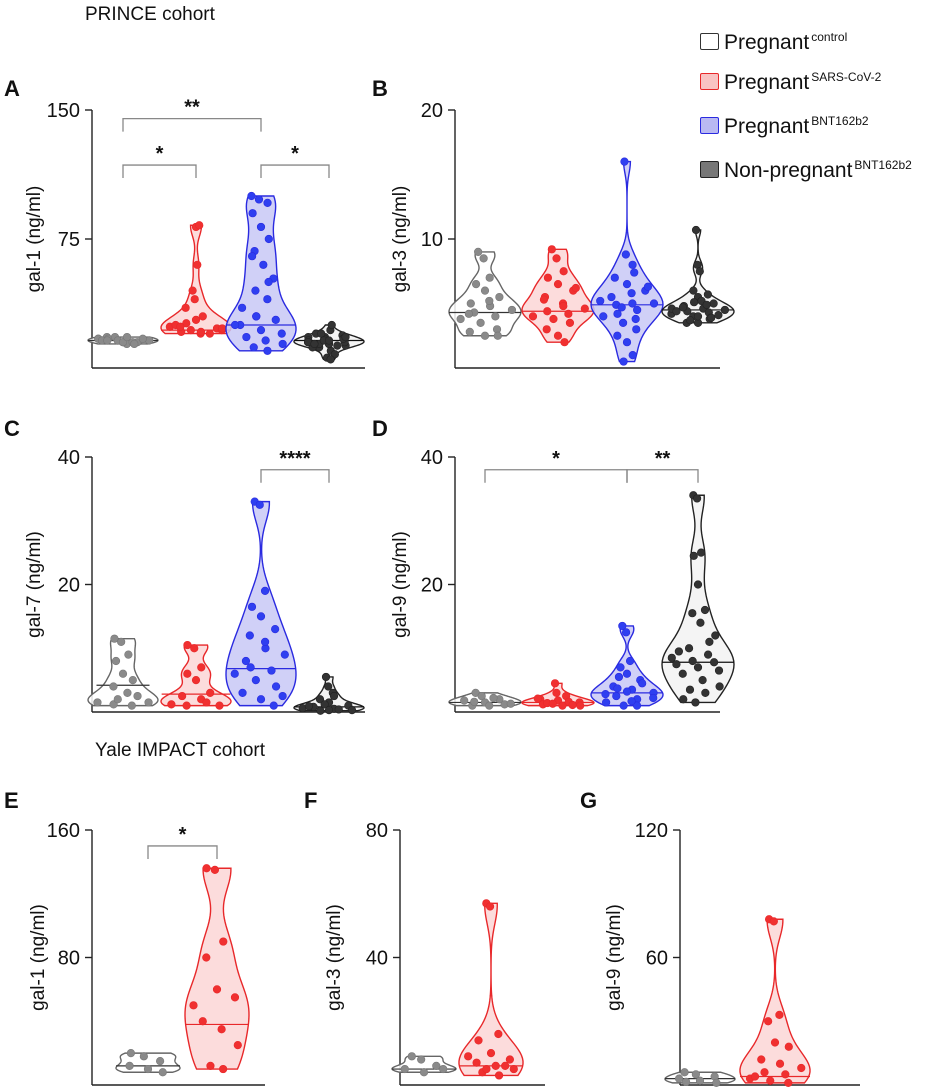 The height and width of the screenshot is (1088, 949). I want to click on y-tick-label: 75, so click(69, 240).